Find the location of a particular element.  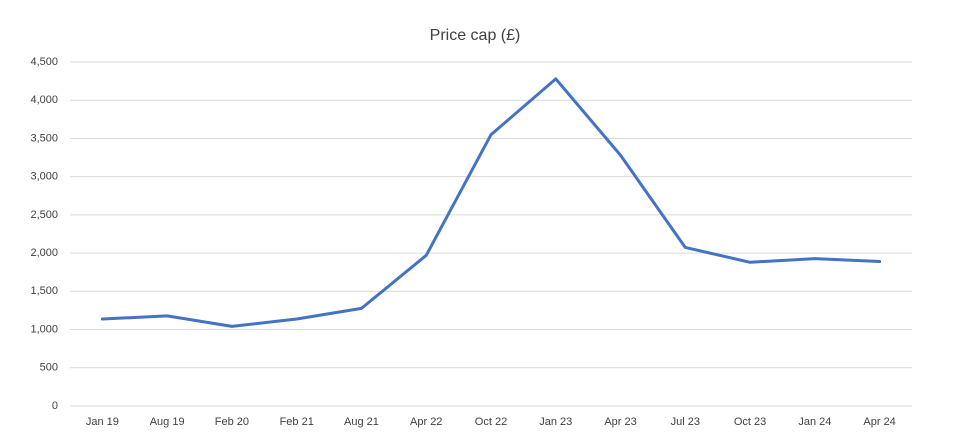

y-tick-label: 0 is located at coordinates (55, 406).